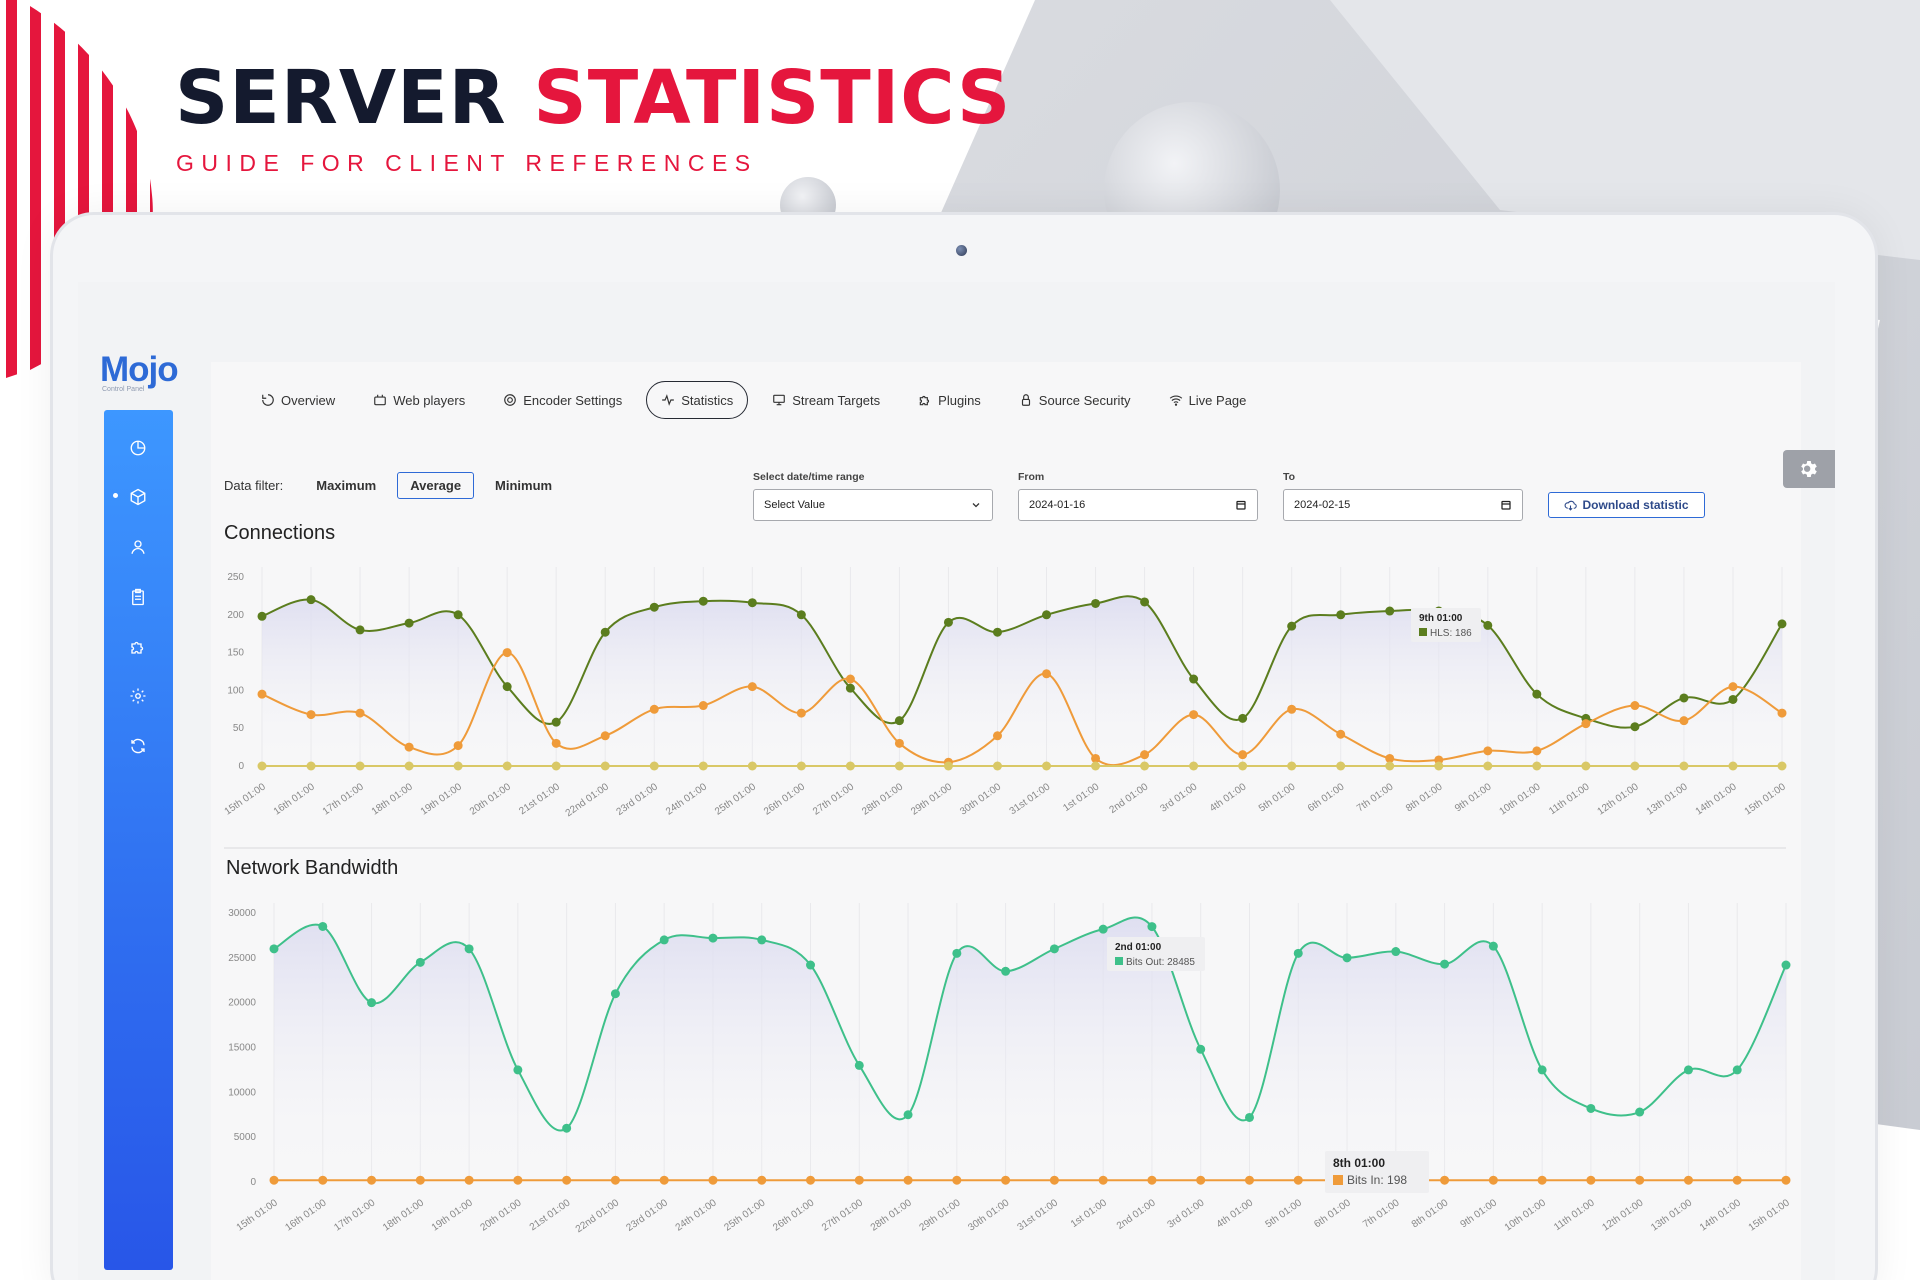 This screenshot has width=1920, height=1280. Describe the element at coordinates (949, 400) in the screenshot. I see `tab-plugins: Plugins` at that location.